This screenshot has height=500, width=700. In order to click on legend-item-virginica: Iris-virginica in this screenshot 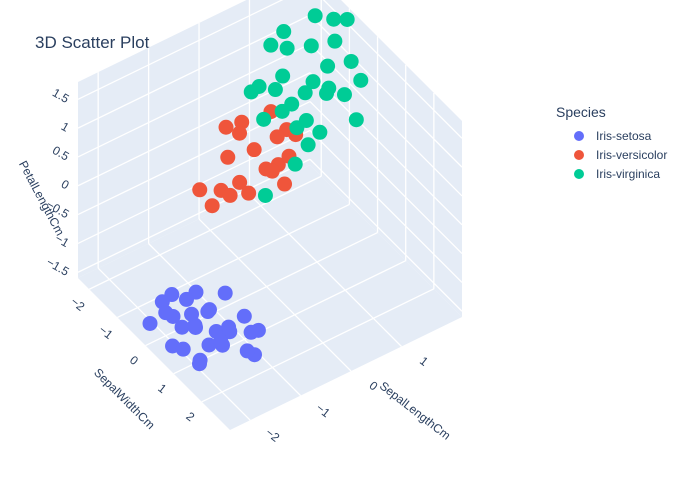, I will do `click(620, 173)`.